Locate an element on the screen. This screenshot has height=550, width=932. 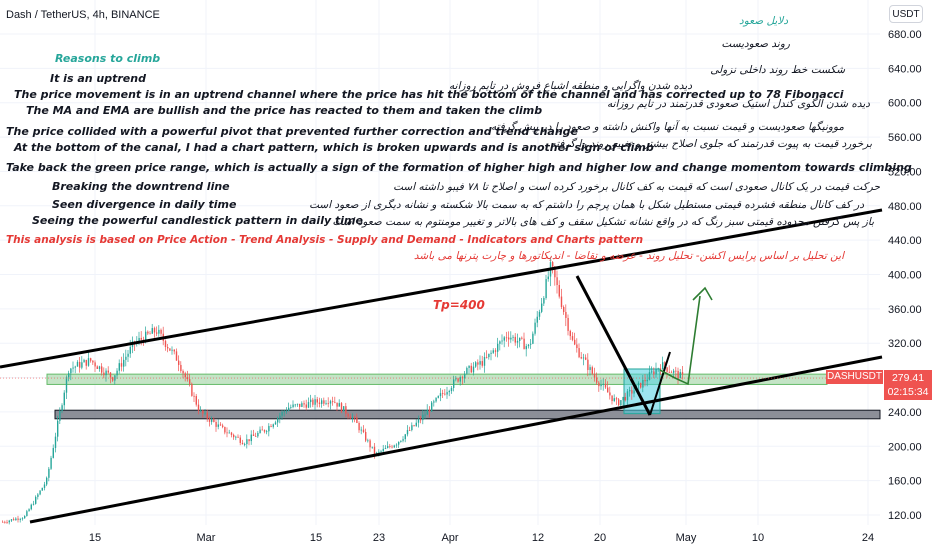
arrow-head is located at coordinates (702, 293).